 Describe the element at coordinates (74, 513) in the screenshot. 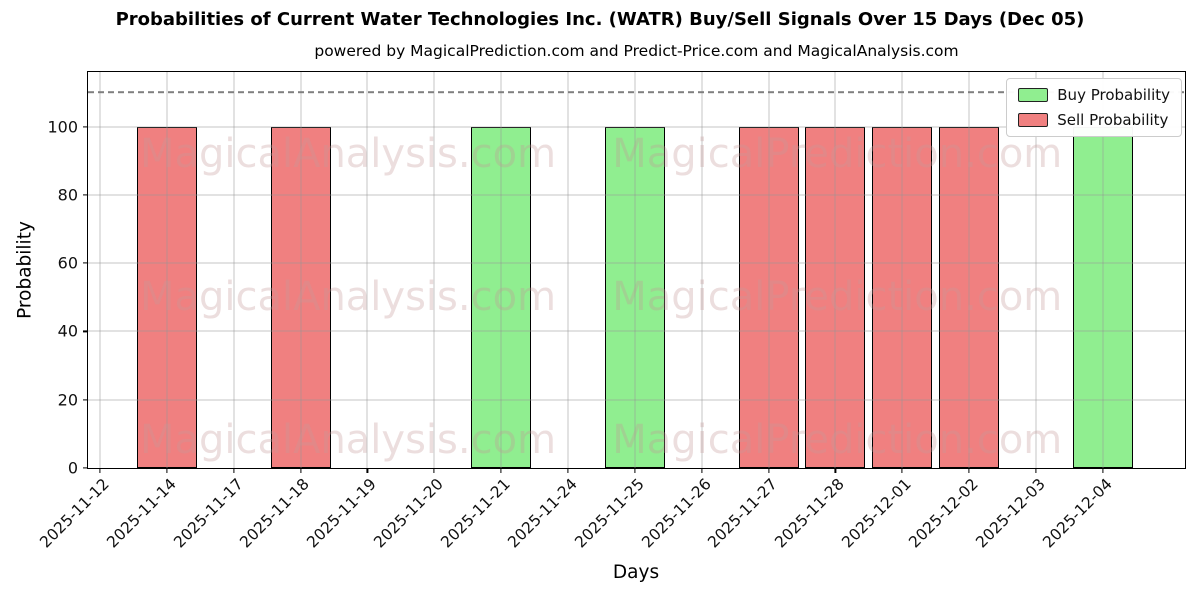

I see `x-tick-label-text: 2025-11-12` at that location.